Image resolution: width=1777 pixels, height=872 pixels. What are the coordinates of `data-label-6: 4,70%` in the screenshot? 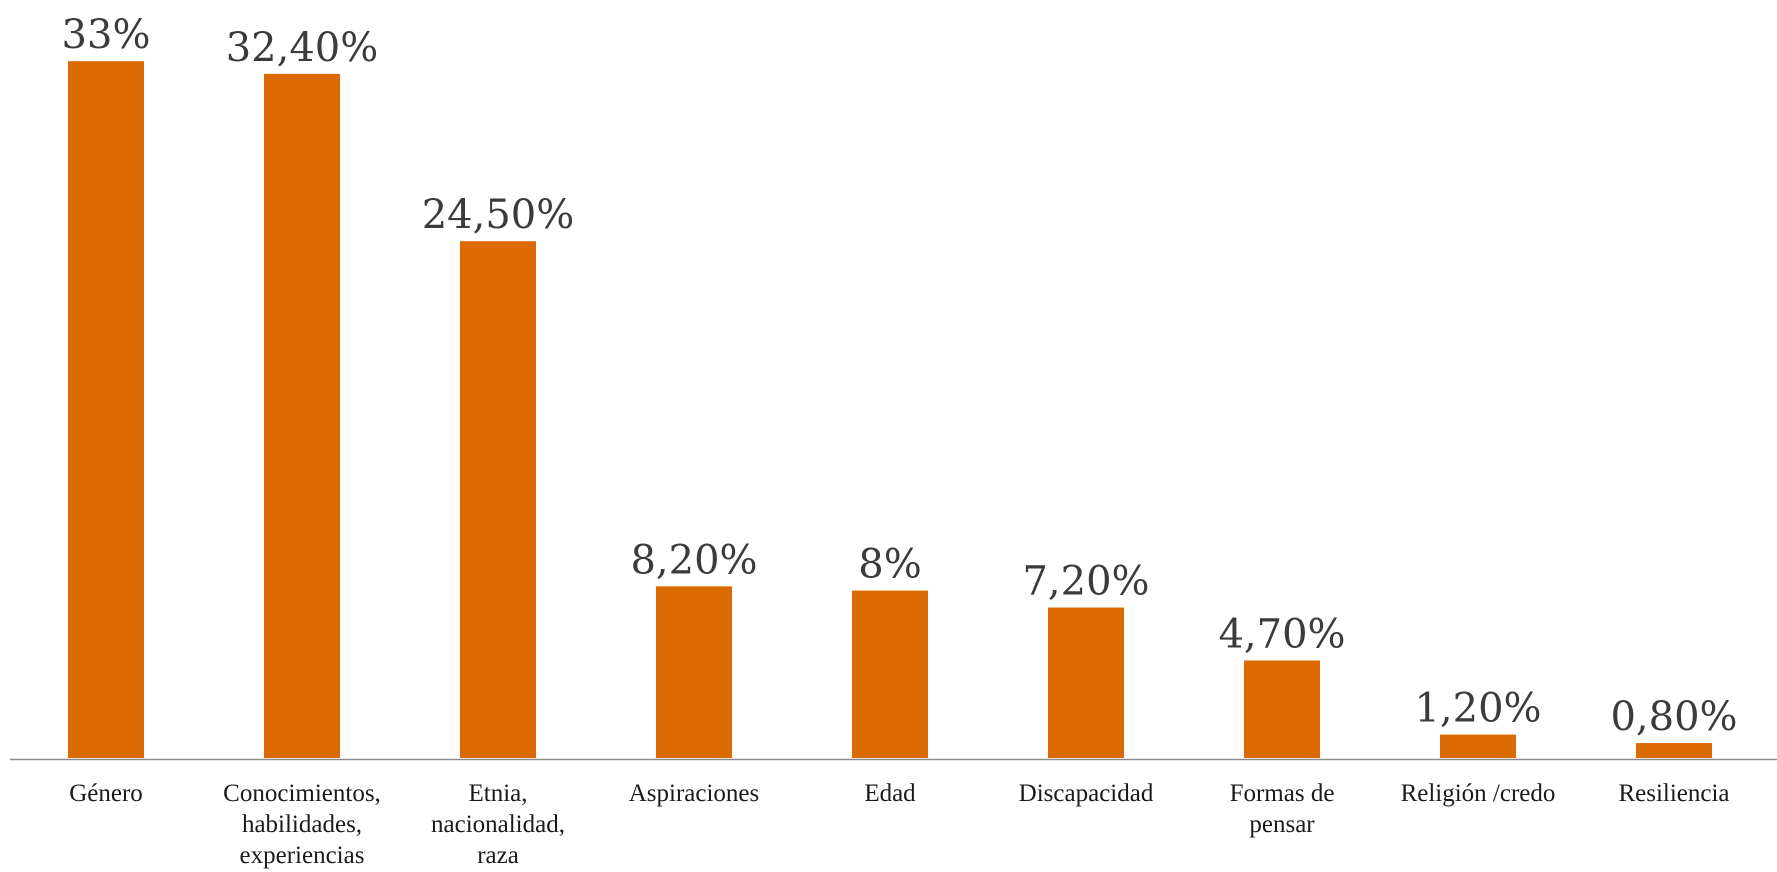 It's located at (1281, 634).